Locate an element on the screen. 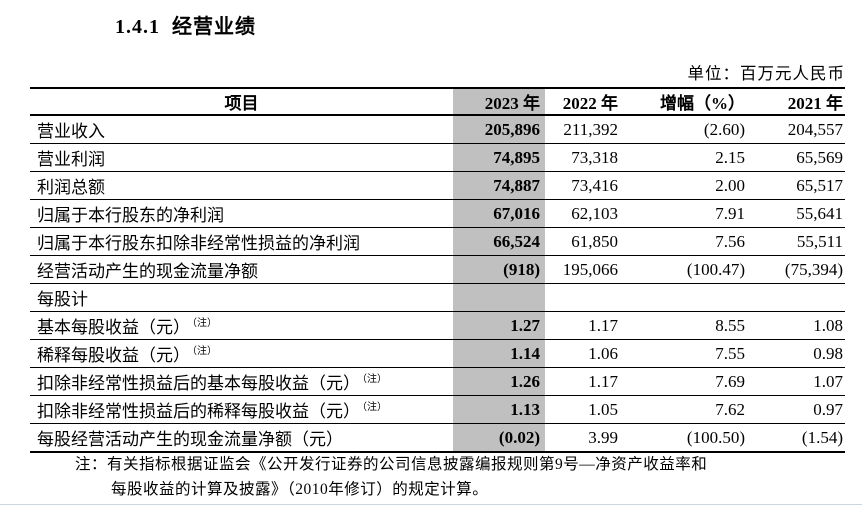 This screenshot has height=505, width=862. cell-2022: 195,066 is located at coordinates (585, 269).